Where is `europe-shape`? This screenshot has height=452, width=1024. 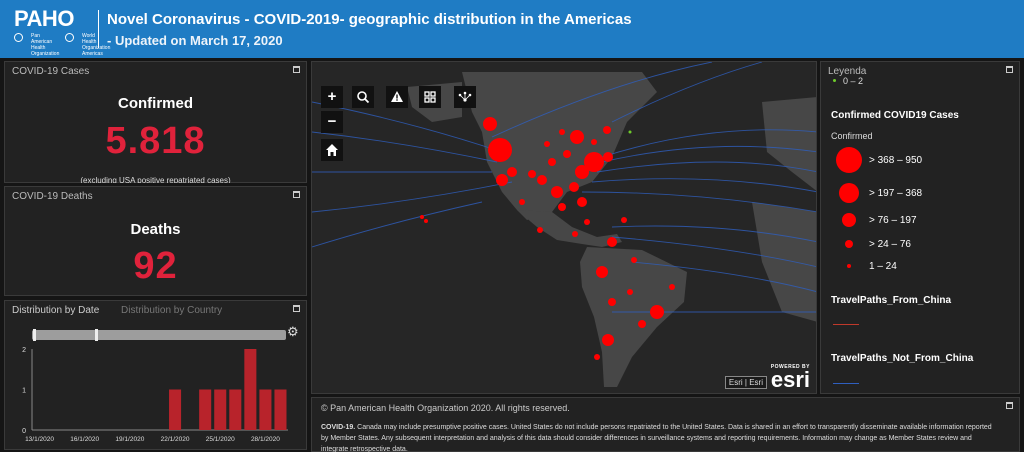
europe-shape is located at coordinates (789, 144).